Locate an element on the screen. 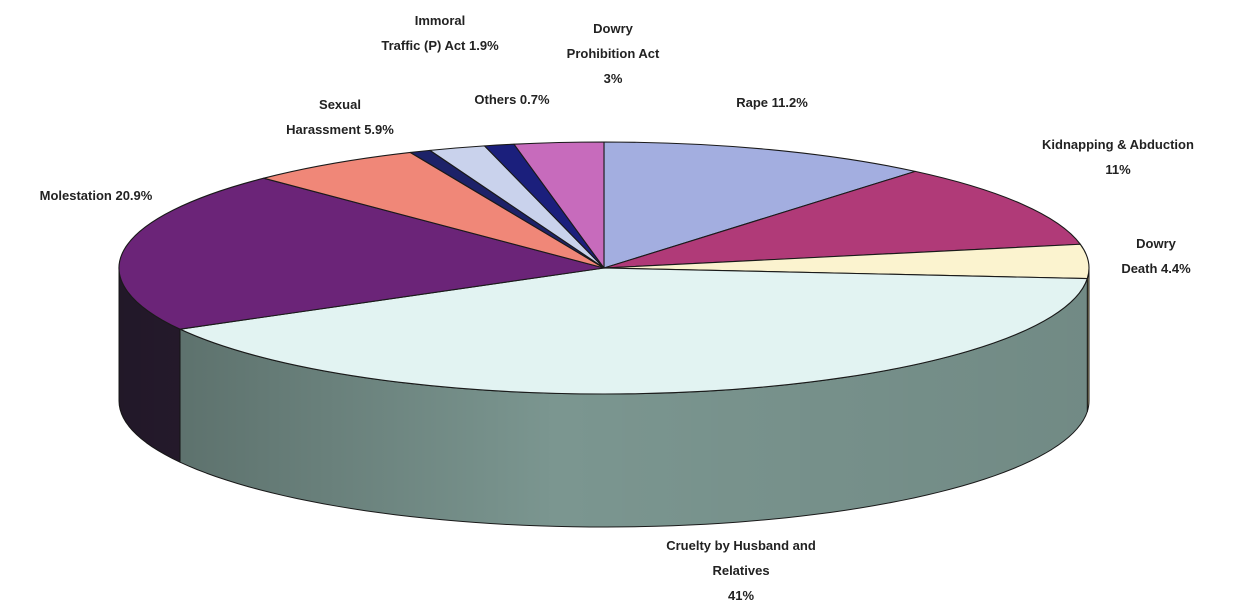 Image resolution: width=1244 pixels, height=607 pixels. pie-label-rape: Rape 11.2% is located at coordinates (772, 102).